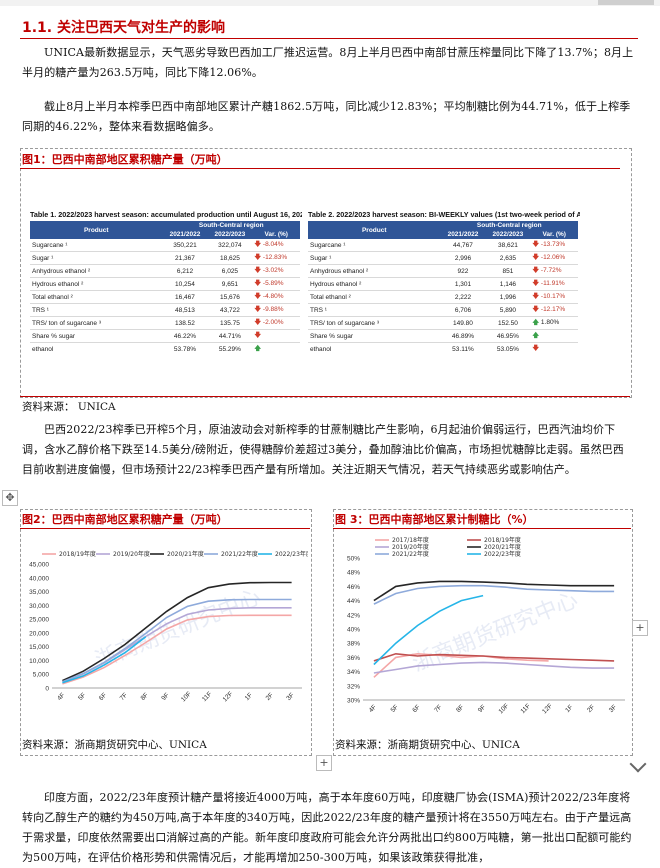  What do you see at coordinates (185, 245) in the screenshot?
I see `cell-2021: 350,221` at bounding box center [185, 245].